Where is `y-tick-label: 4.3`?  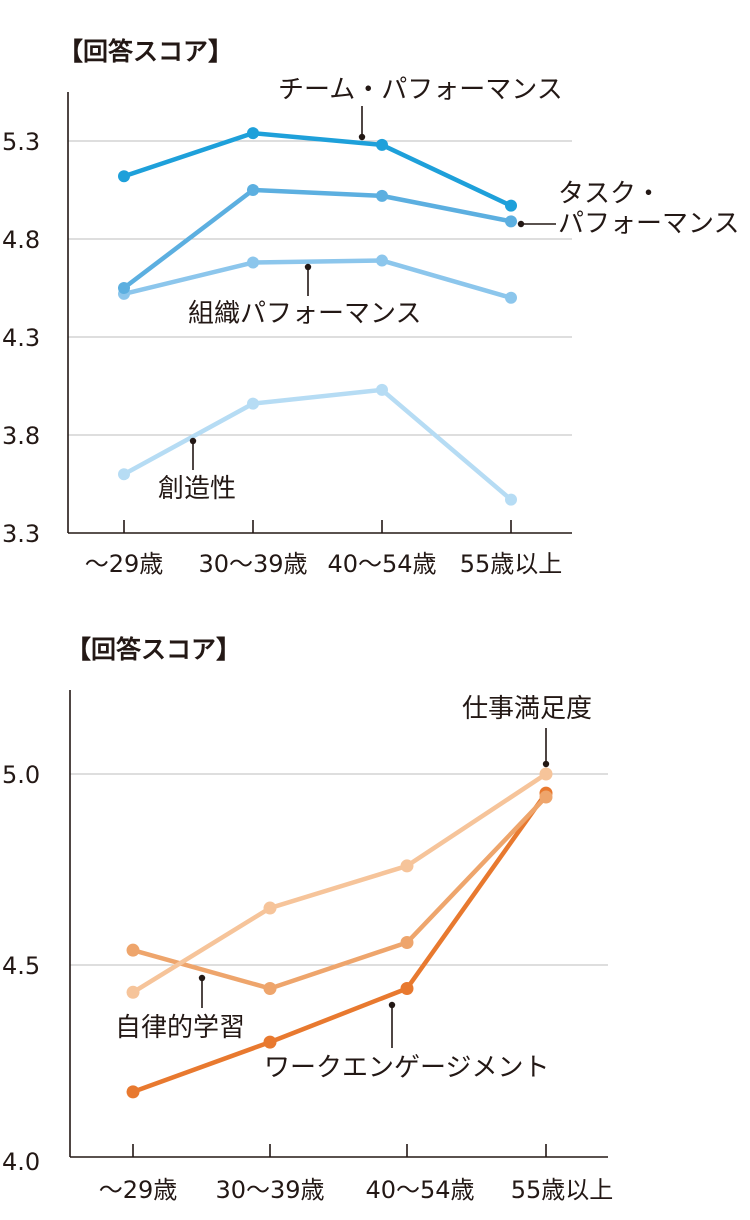 y-tick-label: 4.3 is located at coordinates (21, 338).